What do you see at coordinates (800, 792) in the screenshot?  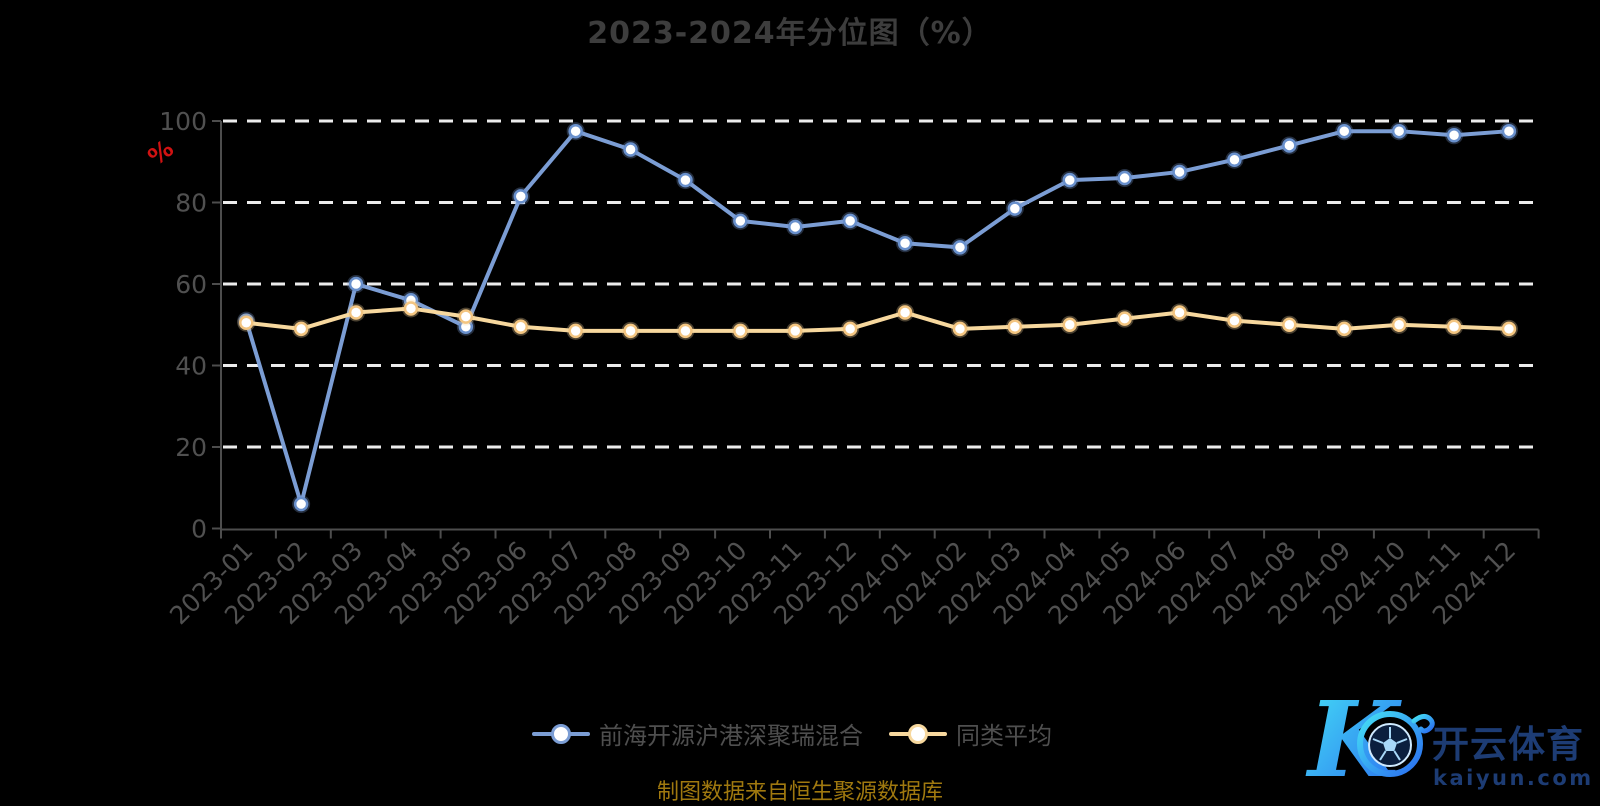 I see `data-source-note: 制图数据来自恒生聚源数据库` at bounding box center [800, 792].